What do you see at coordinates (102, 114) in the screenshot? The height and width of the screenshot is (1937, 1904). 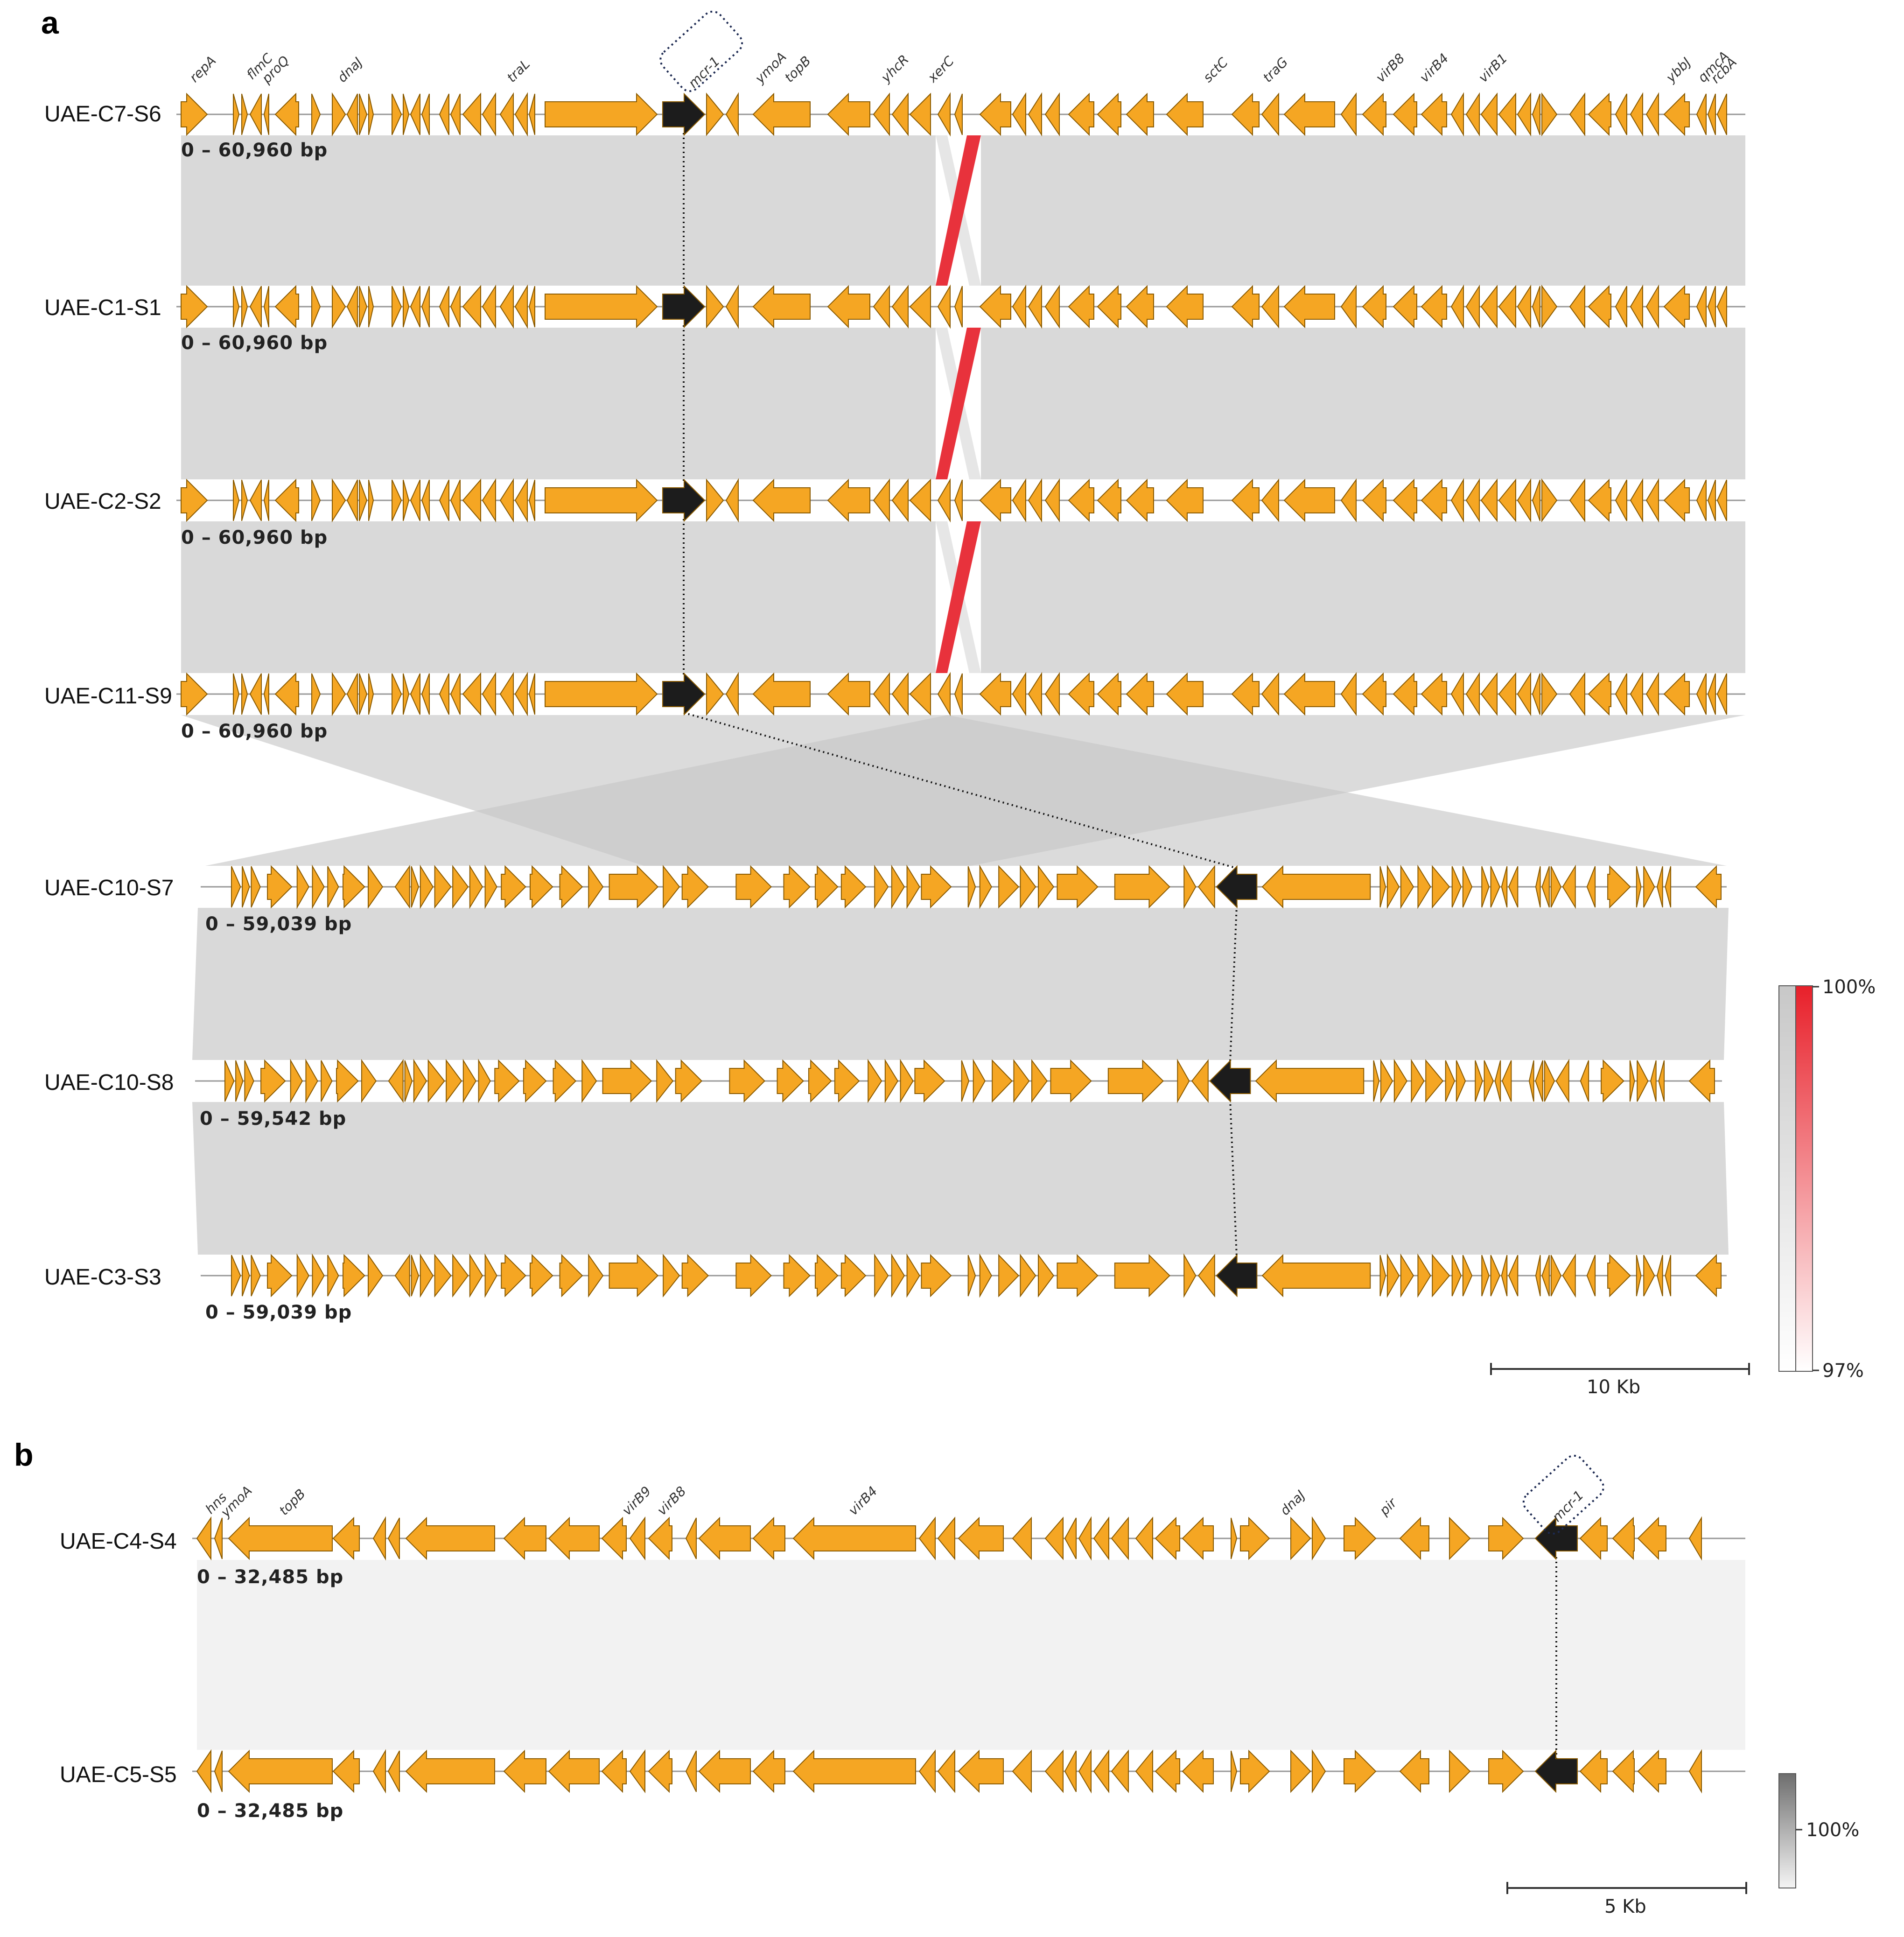 I see `track-name-c7-s6: UAE-C7-S6` at bounding box center [102, 114].